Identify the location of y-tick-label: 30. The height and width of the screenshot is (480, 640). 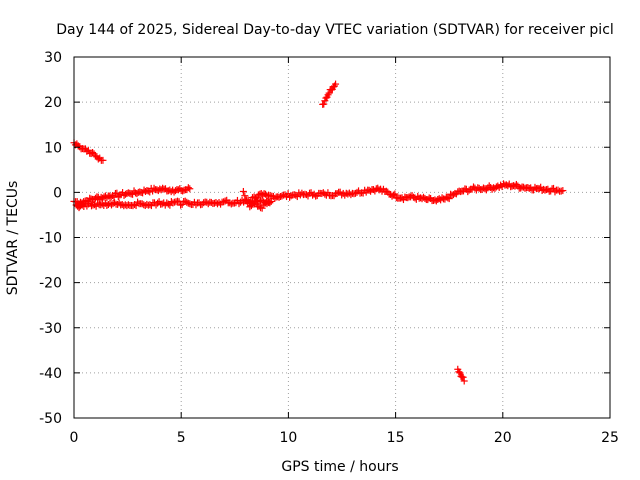
(53, 58).